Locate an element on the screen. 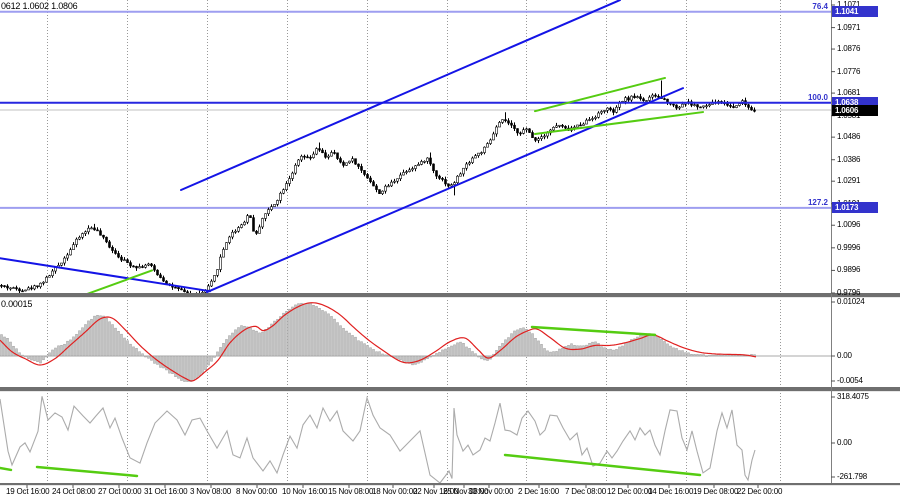 This screenshot has height=500, width=900. time-axis-label: 19 Dec 08:00 is located at coordinates (716, 491).